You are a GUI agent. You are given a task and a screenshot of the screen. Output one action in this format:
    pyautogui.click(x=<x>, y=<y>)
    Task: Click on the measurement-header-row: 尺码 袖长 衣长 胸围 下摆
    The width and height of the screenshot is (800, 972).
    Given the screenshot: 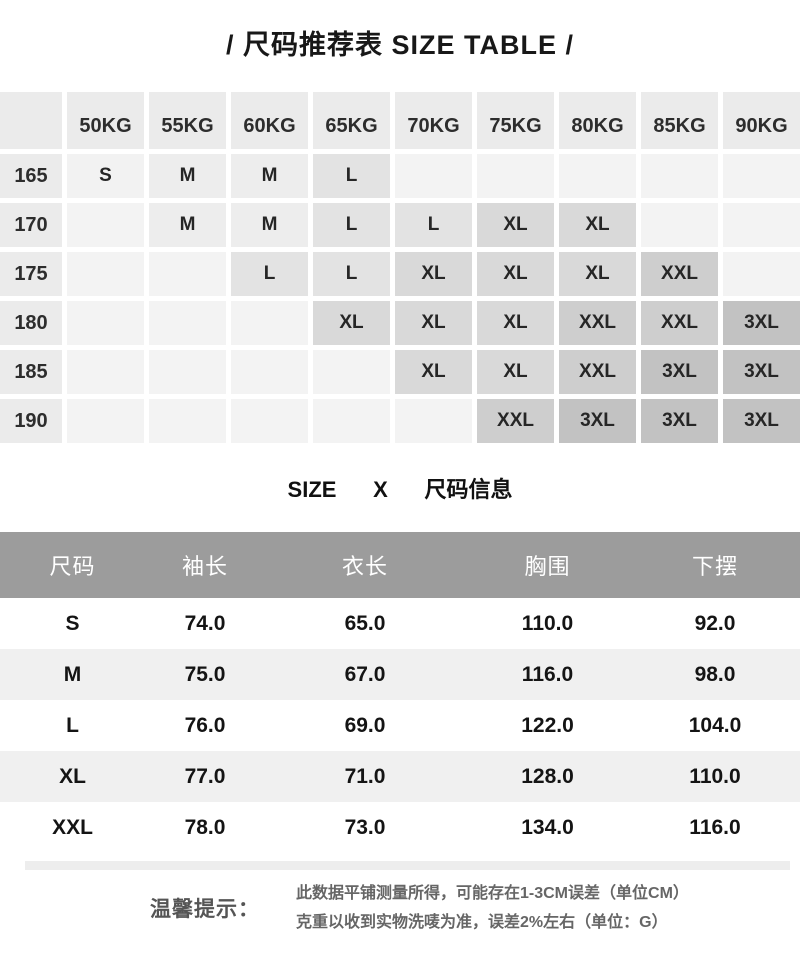 What is the action you would take?
    pyautogui.click(x=400, y=565)
    